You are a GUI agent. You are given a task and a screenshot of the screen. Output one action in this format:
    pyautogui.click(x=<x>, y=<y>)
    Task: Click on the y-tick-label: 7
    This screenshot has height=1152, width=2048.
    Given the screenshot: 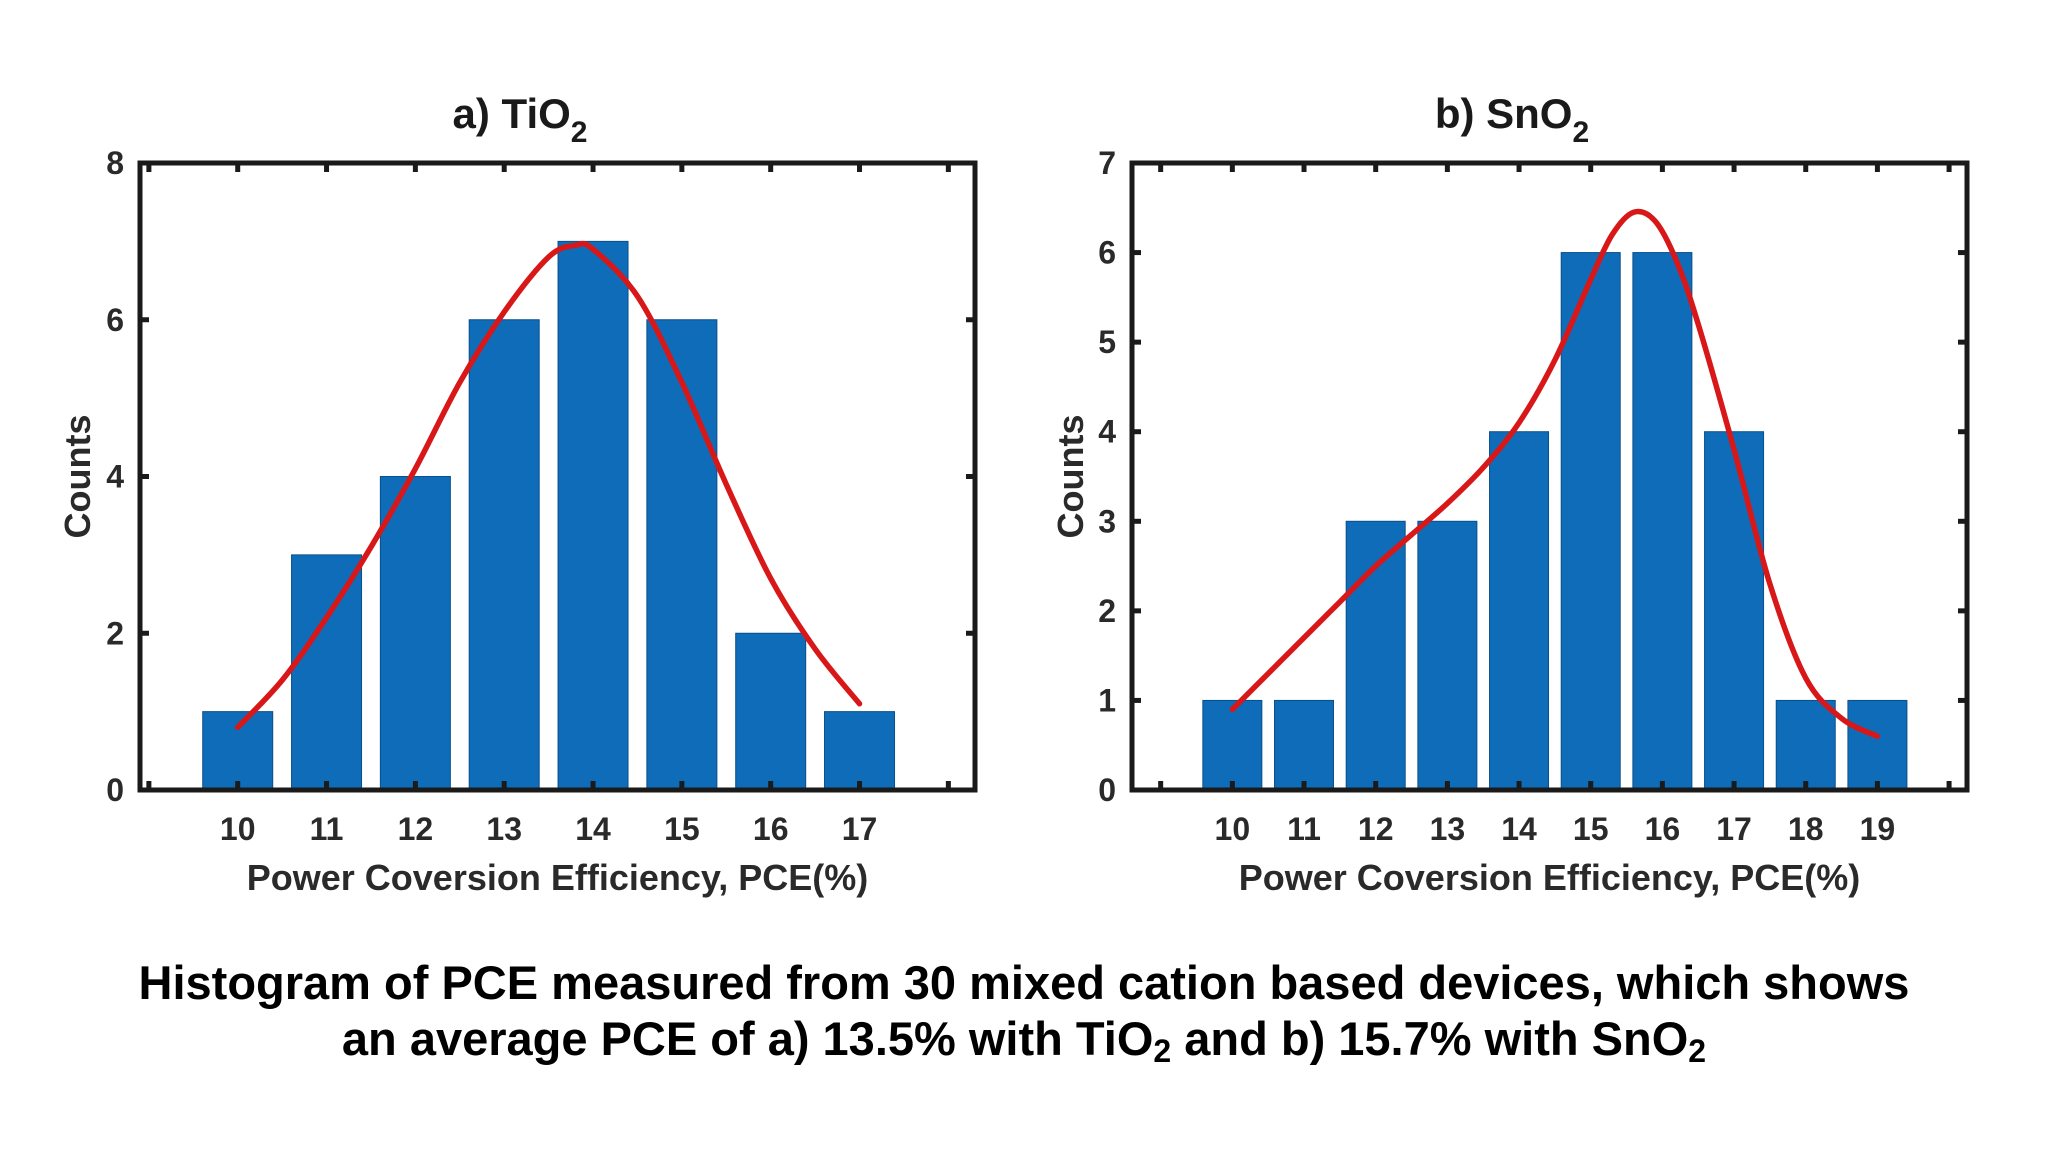 What is the action you would take?
    pyautogui.click(x=1107, y=163)
    